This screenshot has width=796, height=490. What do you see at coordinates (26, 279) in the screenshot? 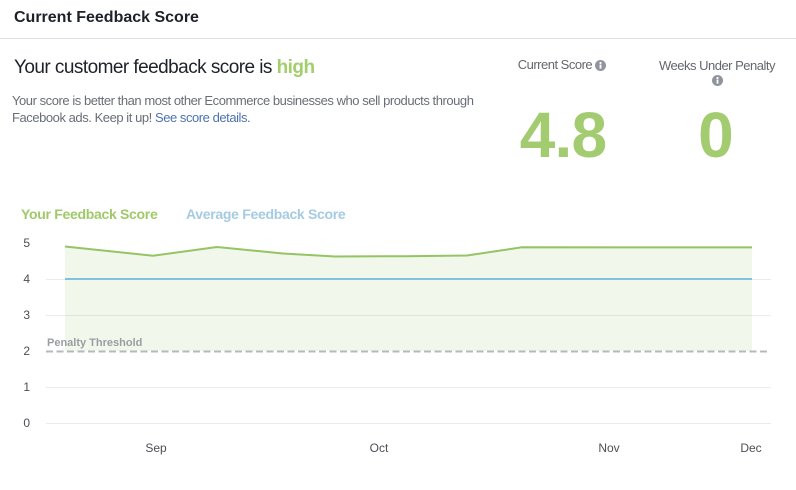
I see `svg-text: 4` at bounding box center [26, 279].